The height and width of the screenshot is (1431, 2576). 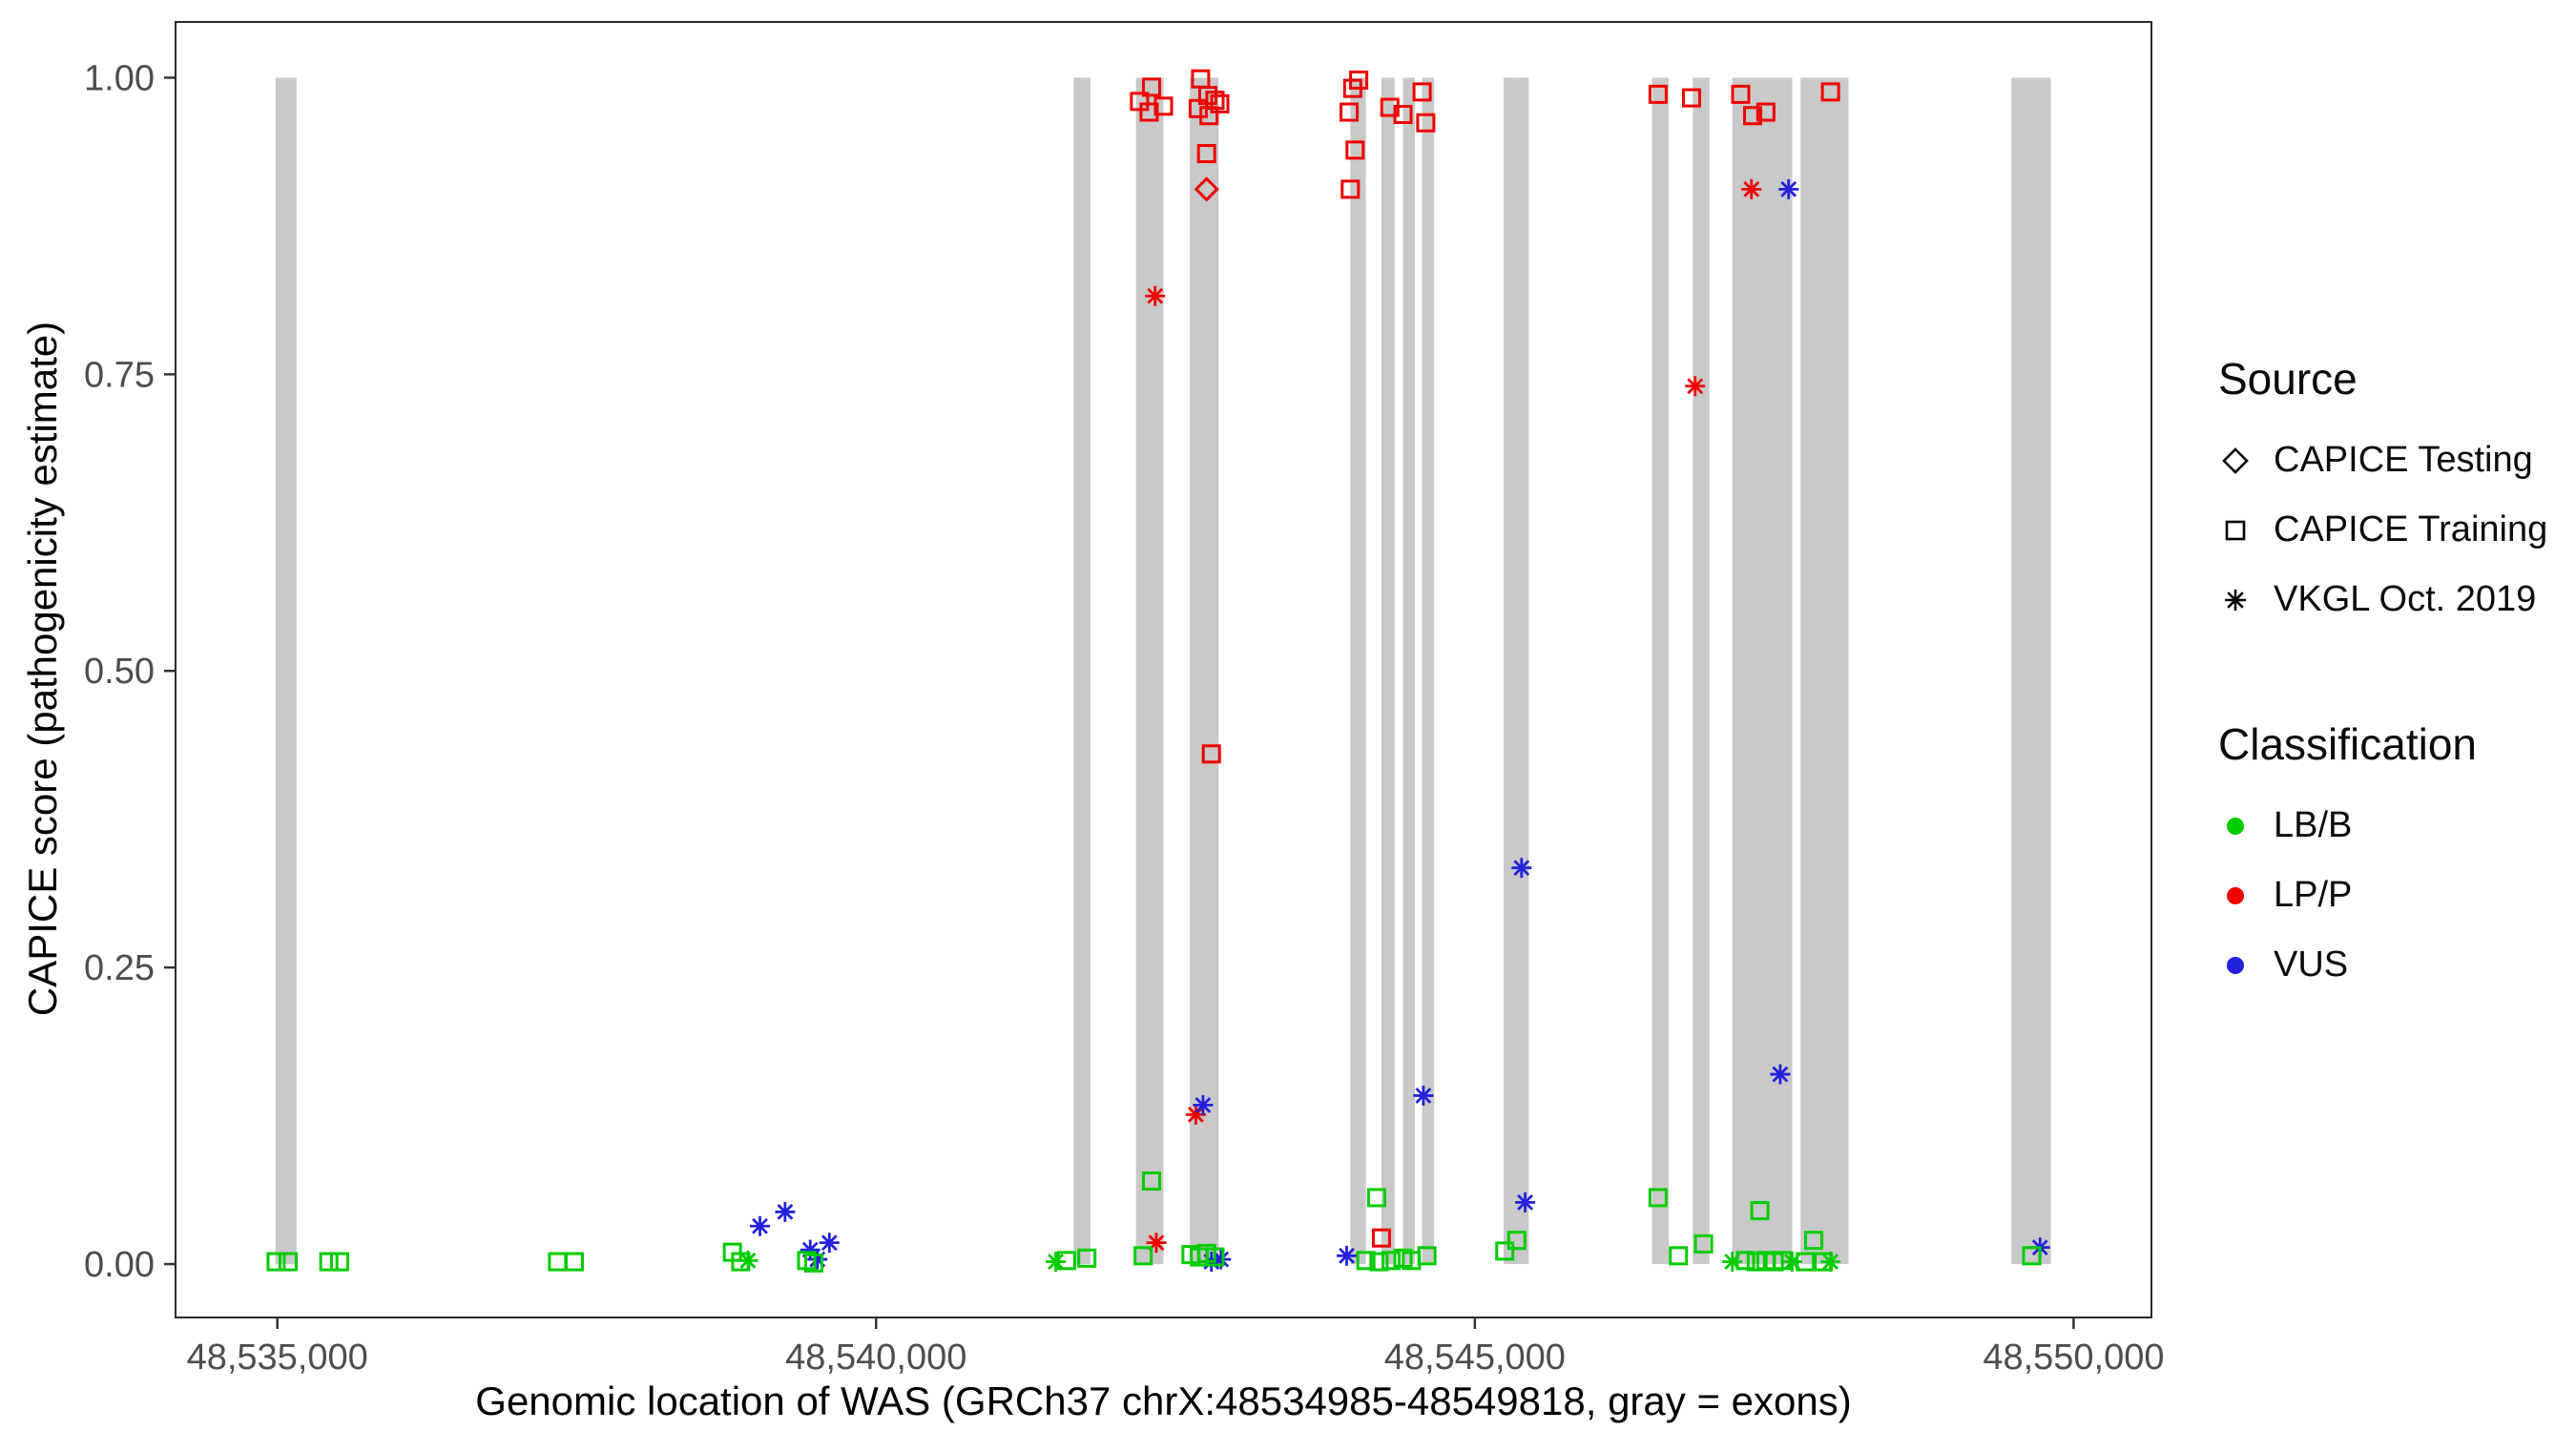 I want to click on y-axis: 0.00 0.25 0.50 0.75 1.00, so click(x=130, y=671).